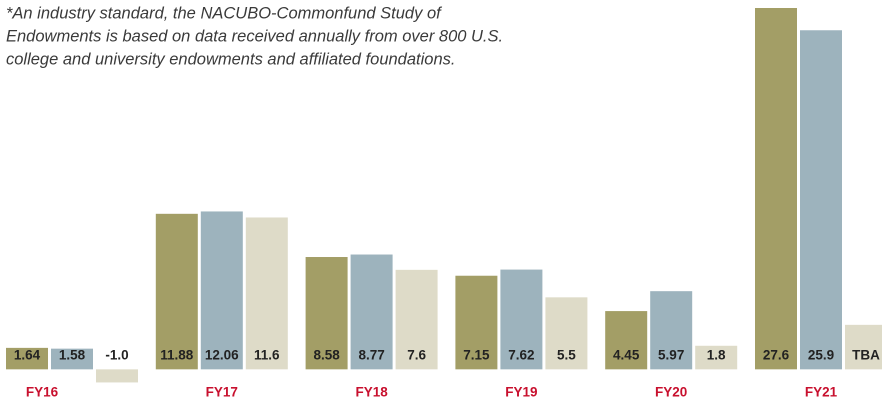 The width and height of the screenshot is (882, 406). I want to click on value-label: 7.62, so click(521, 355).